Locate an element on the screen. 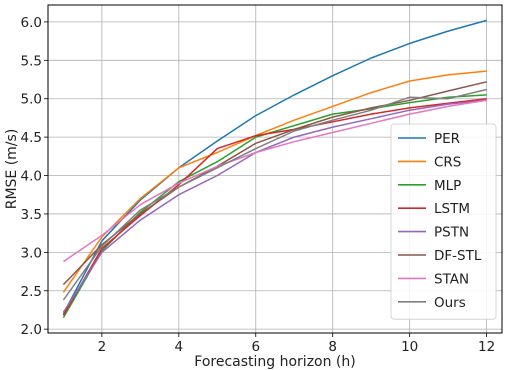 The width and height of the screenshot is (506, 370). legend-label-per: PER is located at coordinates (447, 139).